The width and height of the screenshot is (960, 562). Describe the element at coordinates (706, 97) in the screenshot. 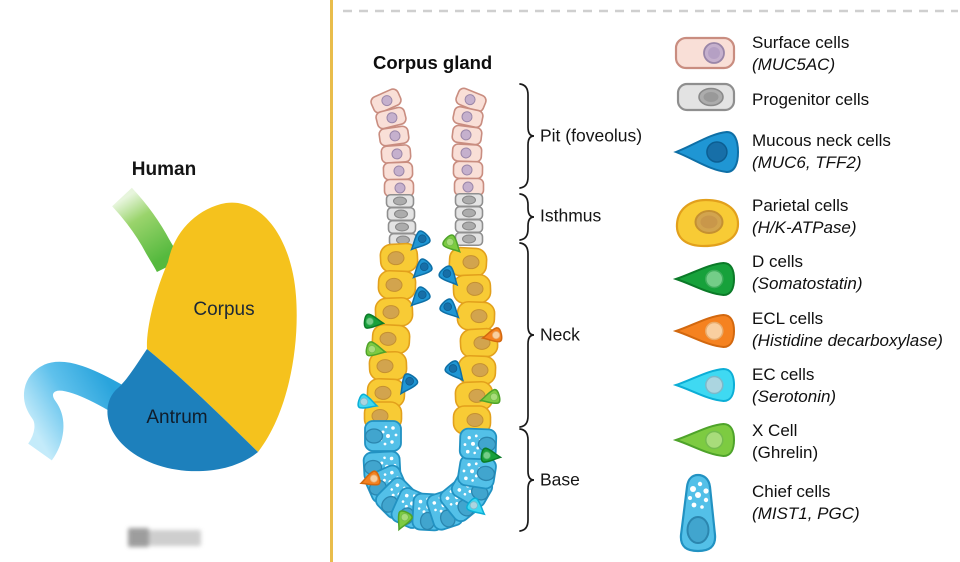

I see `progenitor-cell-icon` at that location.